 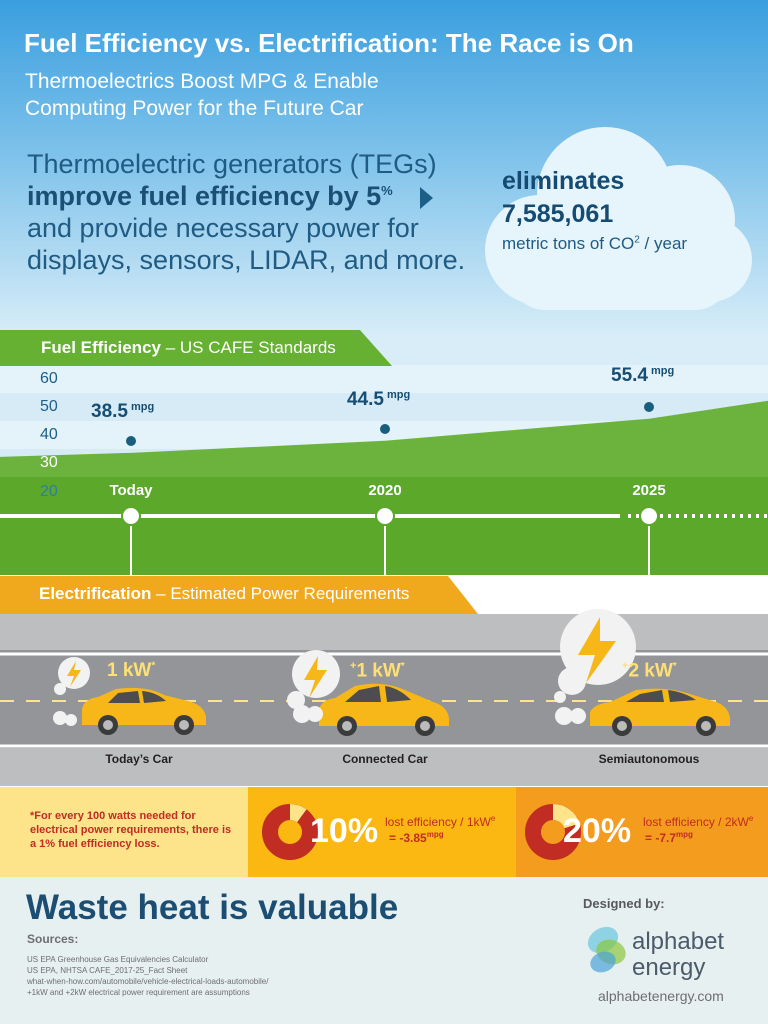 I want to click on intro-line-1: Thermoelectric generators (TEGs), so click(x=232, y=164).